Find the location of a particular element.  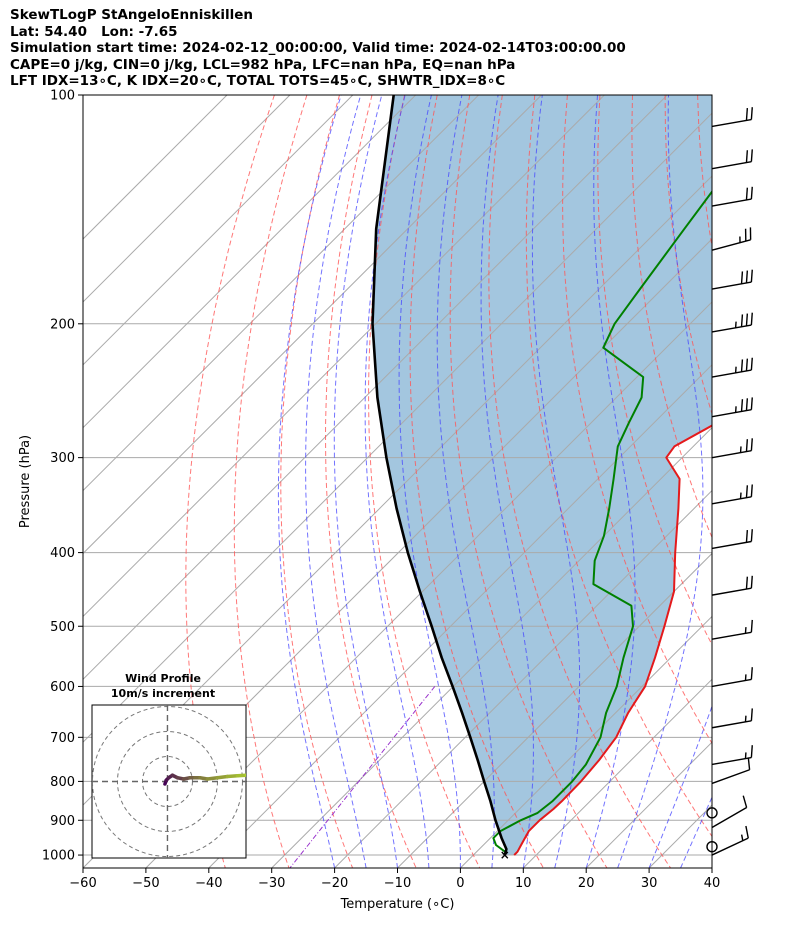

x-tick-label: 40 is located at coordinates (712, 883).